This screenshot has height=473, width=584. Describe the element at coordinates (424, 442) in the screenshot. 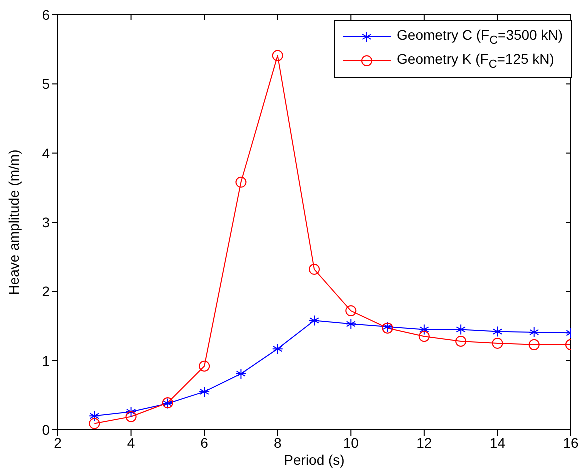

I see `x-tick-label: 12` at that location.